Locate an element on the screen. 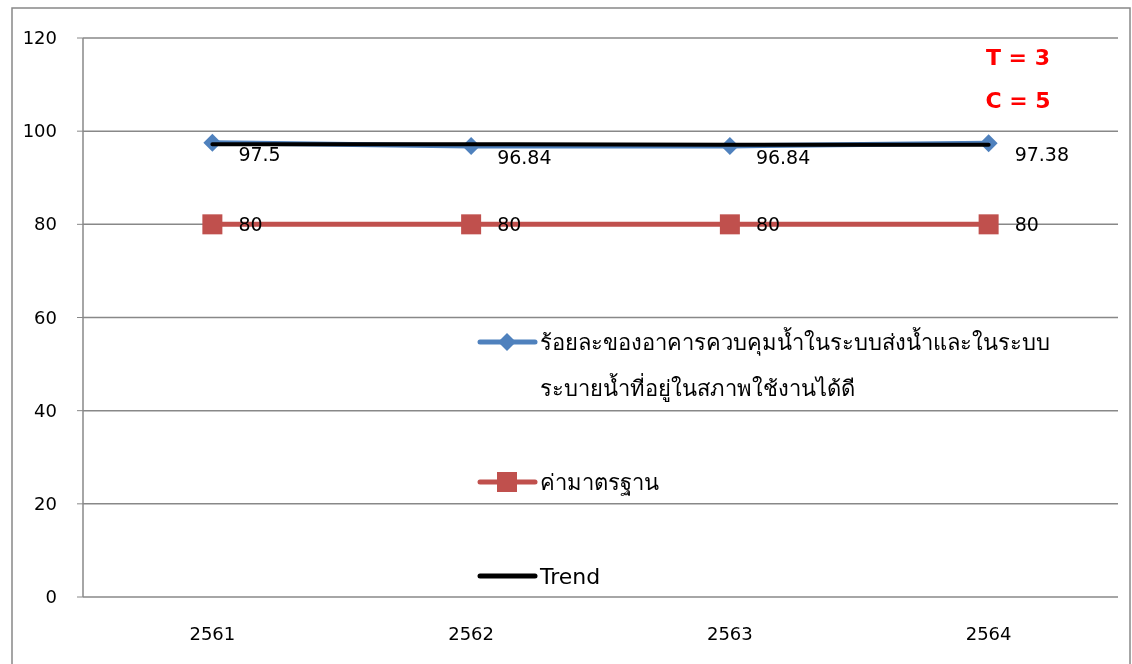  x-tick-label: 2563 is located at coordinates (729, 633).